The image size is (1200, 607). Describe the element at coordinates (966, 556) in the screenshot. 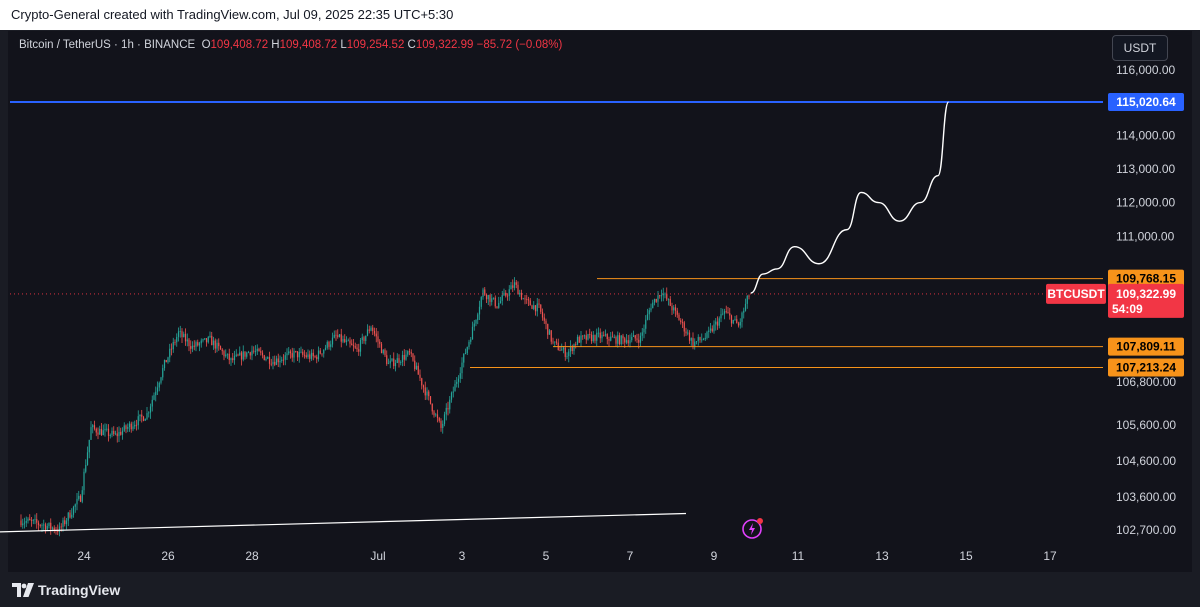

I see `x-tick-label: 15` at that location.